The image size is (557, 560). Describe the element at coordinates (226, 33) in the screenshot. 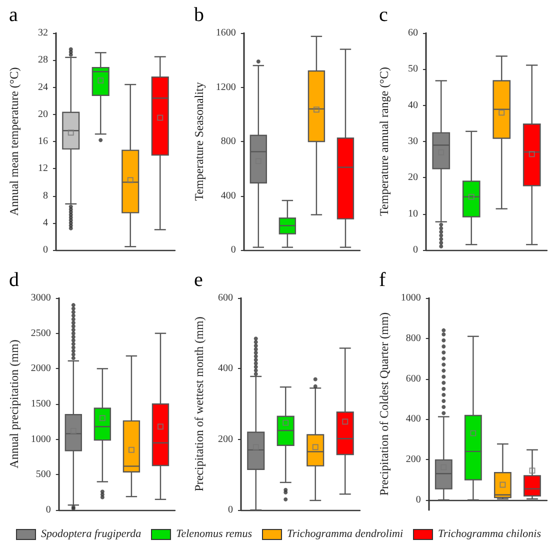

I see `y-tick-label: 1600` at that location.